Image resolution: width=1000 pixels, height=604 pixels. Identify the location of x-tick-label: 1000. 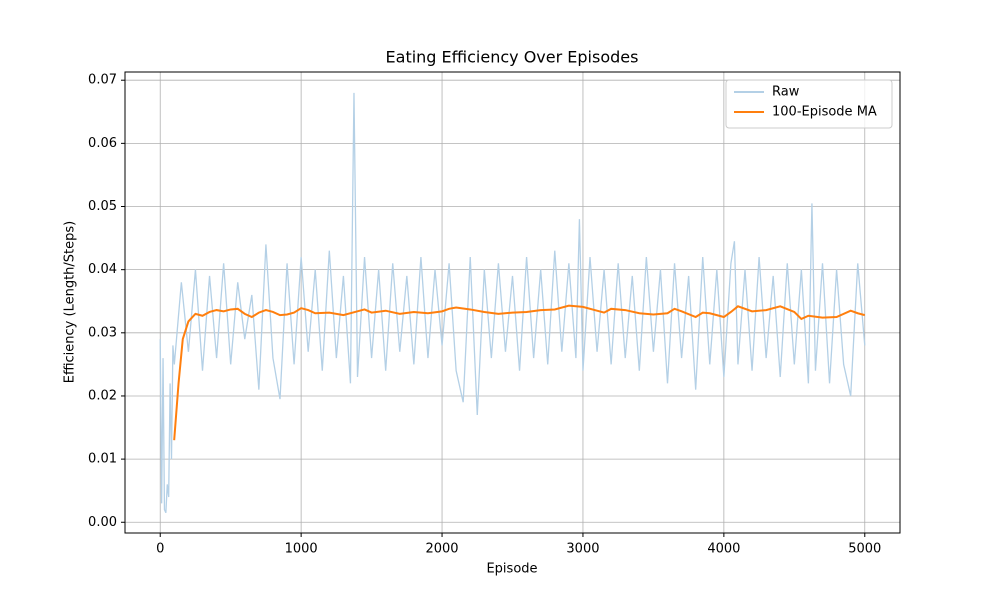
(301, 549).